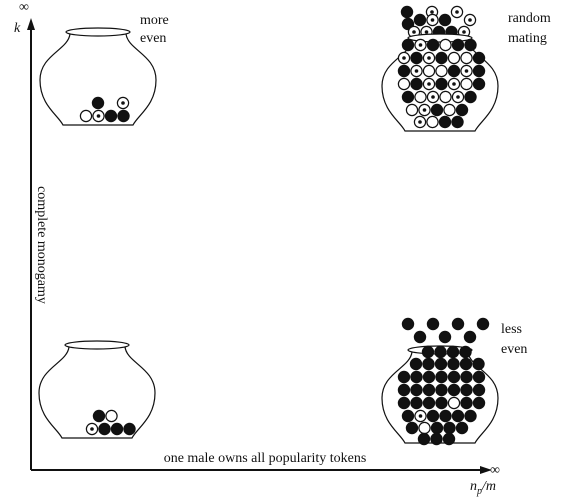  I want to click on x-title: one male owns all popularity tokens, so click(265, 458).